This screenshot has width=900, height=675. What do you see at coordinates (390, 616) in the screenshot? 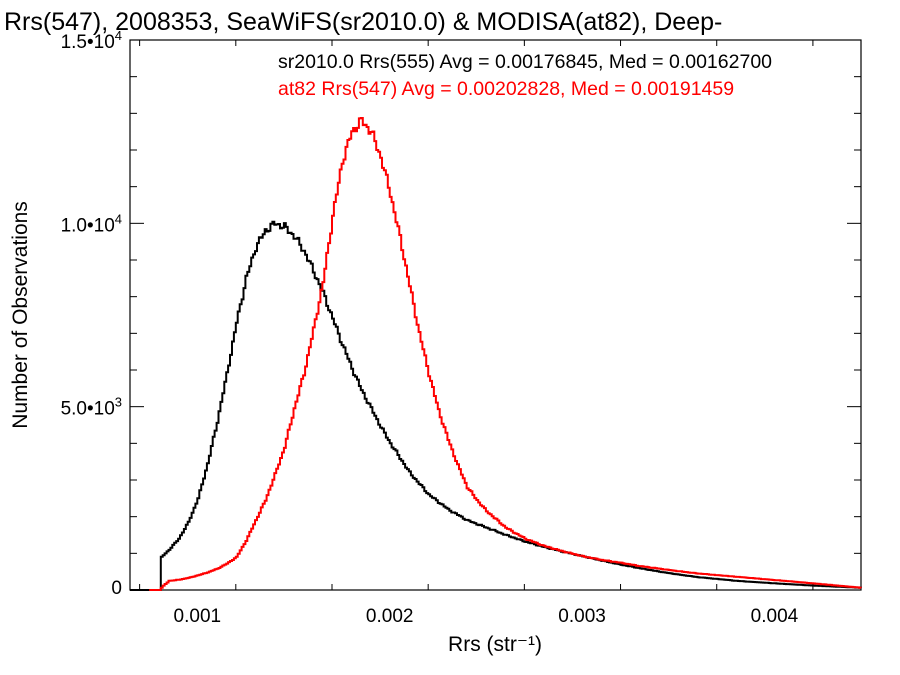
I see `x-tick-label: 0.002` at bounding box center [390, 616].